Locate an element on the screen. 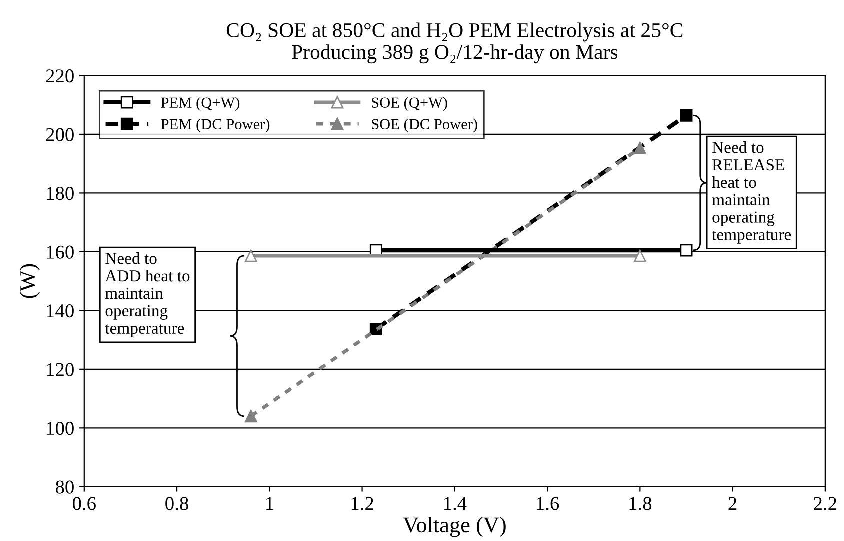 Image resolution: width=844 pixels, height=541 pixels. x-tick-label: 1 is located at coordinates (270, 503).